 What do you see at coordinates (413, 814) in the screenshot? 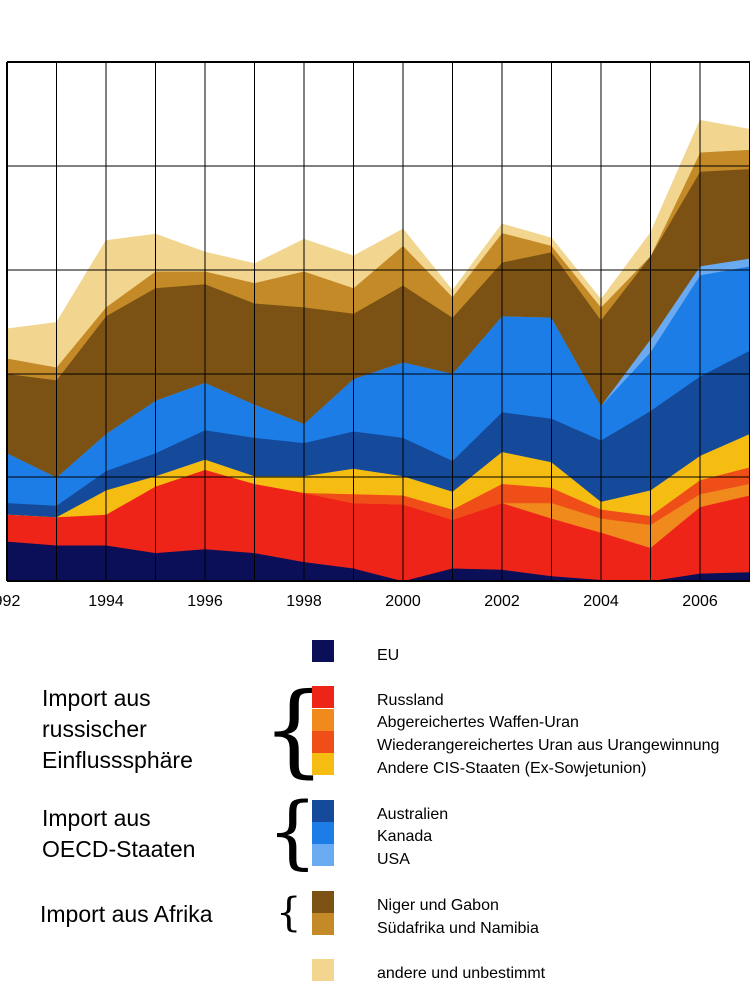
I see `legend-label: Australien` at bounding box center [413, 814].